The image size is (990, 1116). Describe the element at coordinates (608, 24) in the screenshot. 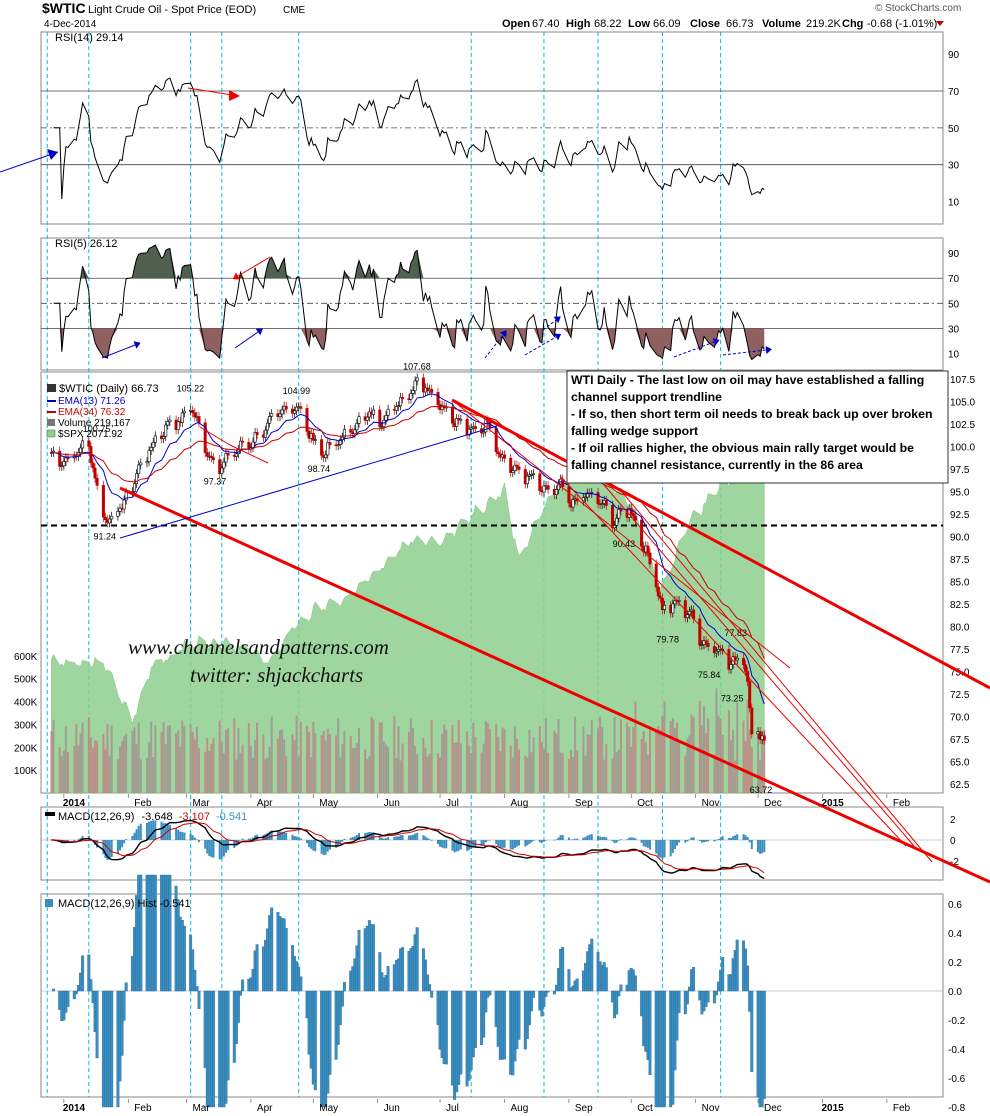

I see `high-value: 68.22` at that location.